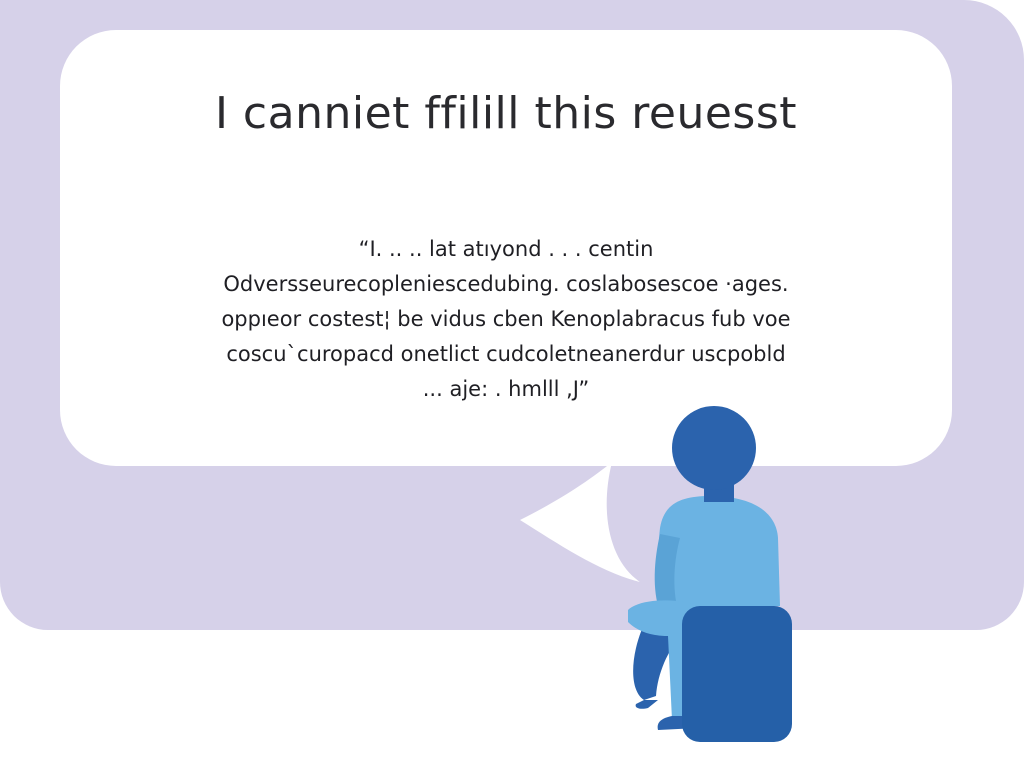 The image size is (1024, 768). I want to click on bubble-tail-shape, so click(580, 522).